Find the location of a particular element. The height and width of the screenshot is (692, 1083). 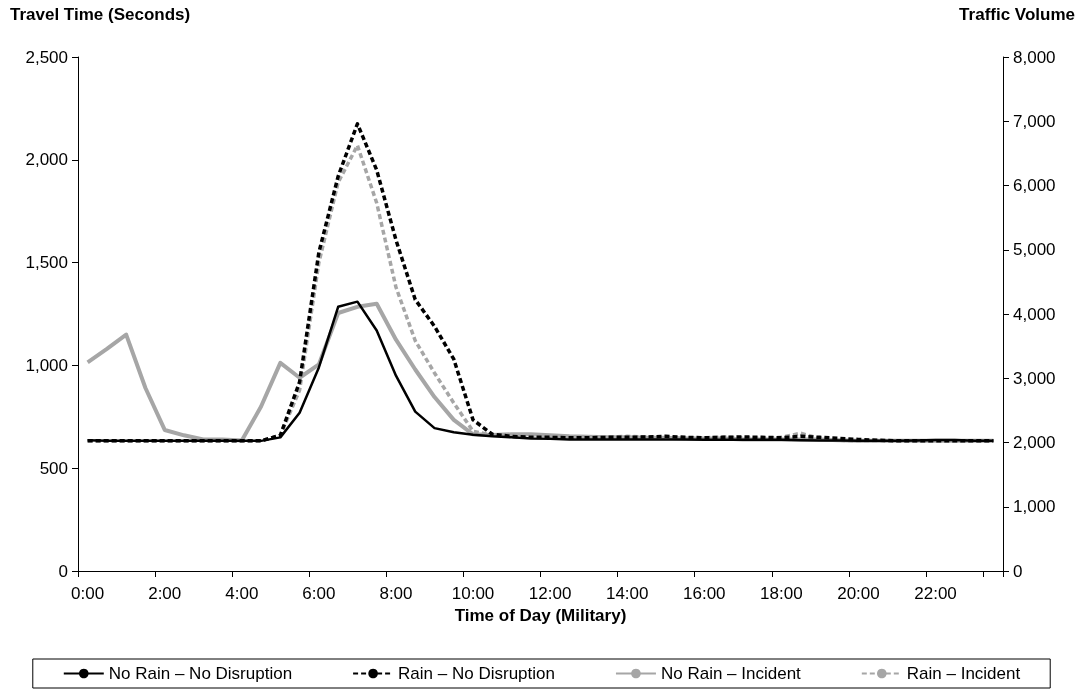

y2-tick-label: 3,000 is located at coordinates (1034, 378).